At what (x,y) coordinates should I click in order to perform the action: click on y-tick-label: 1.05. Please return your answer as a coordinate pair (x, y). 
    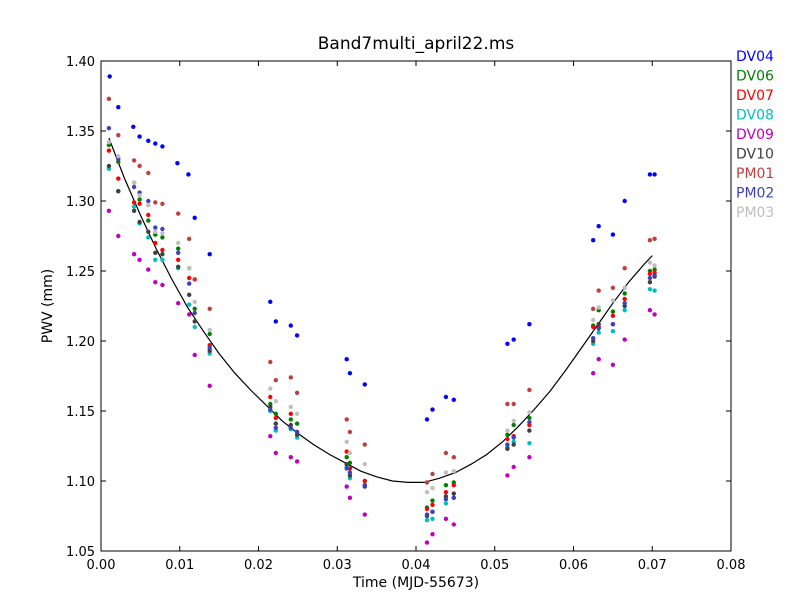
    Looking at the image, I should click on (80, 552).